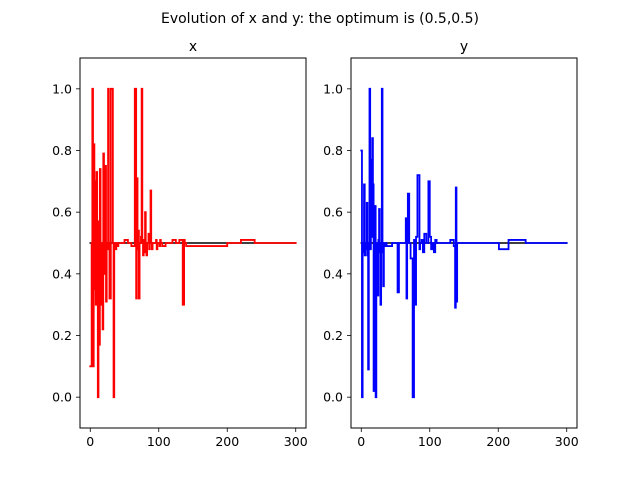 This screenshot has width=640, height=480. Describe the element at coordinates (193, 47) in the screenshot. I see `subplot-title: x` at that location.